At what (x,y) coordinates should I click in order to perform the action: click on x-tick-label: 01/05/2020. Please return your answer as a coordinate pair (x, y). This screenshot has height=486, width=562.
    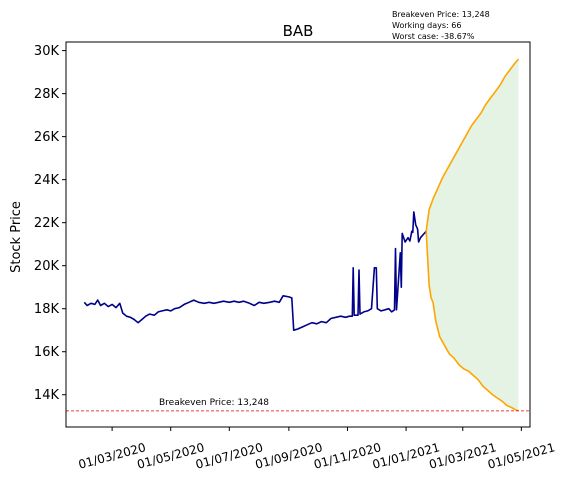
    Looking at the image, I should click on (170, 455).